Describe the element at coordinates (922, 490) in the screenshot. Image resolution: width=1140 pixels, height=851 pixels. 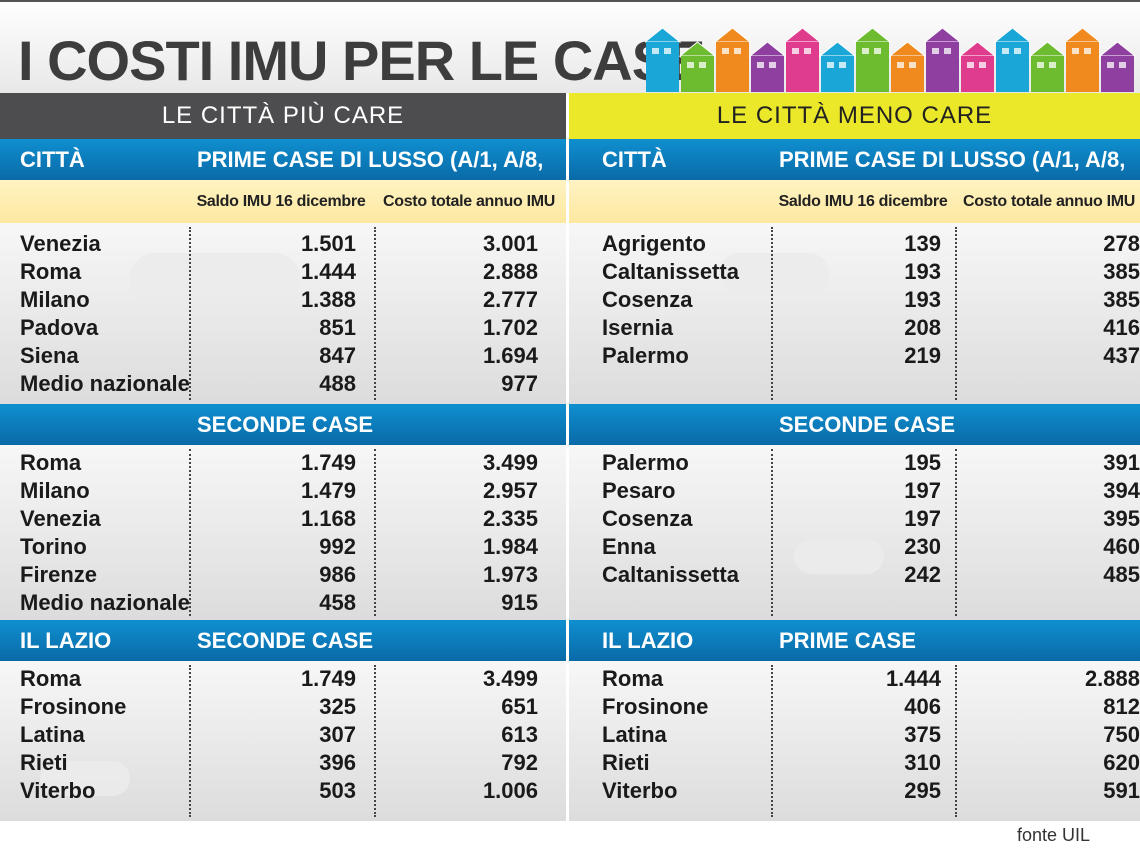
I see `saldo-value: 197` at that location.